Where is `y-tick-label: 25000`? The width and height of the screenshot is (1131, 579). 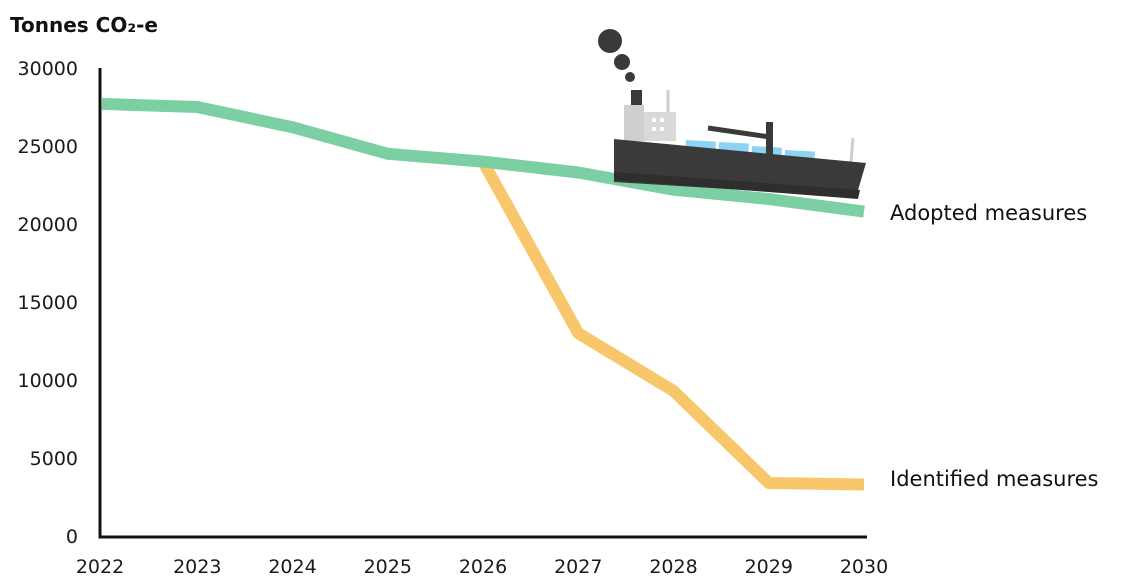
y-tick-label: 25000 is located at coordinates (48, 147).